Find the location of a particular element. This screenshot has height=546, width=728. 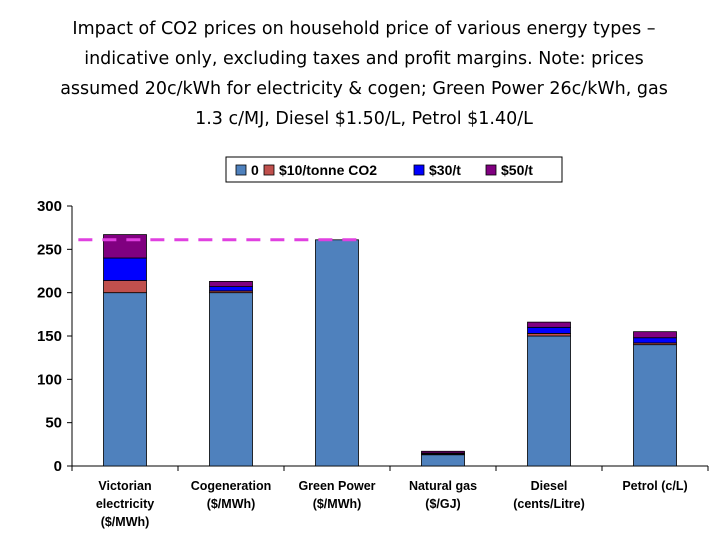

legend-label: 0 is located at coordinates (255, 170).